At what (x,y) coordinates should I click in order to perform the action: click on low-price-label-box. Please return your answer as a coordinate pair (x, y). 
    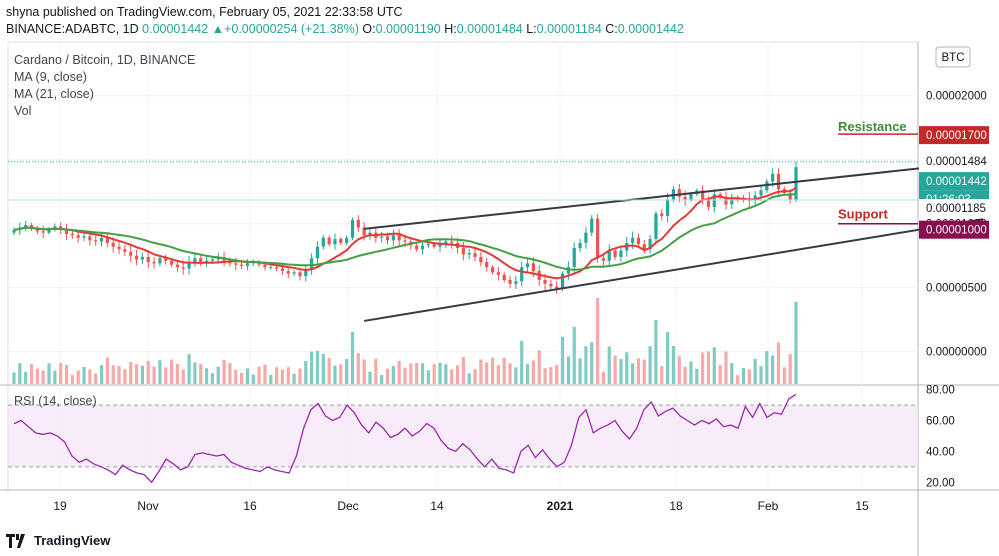
    Looking at the image, I should click on (954, 208).